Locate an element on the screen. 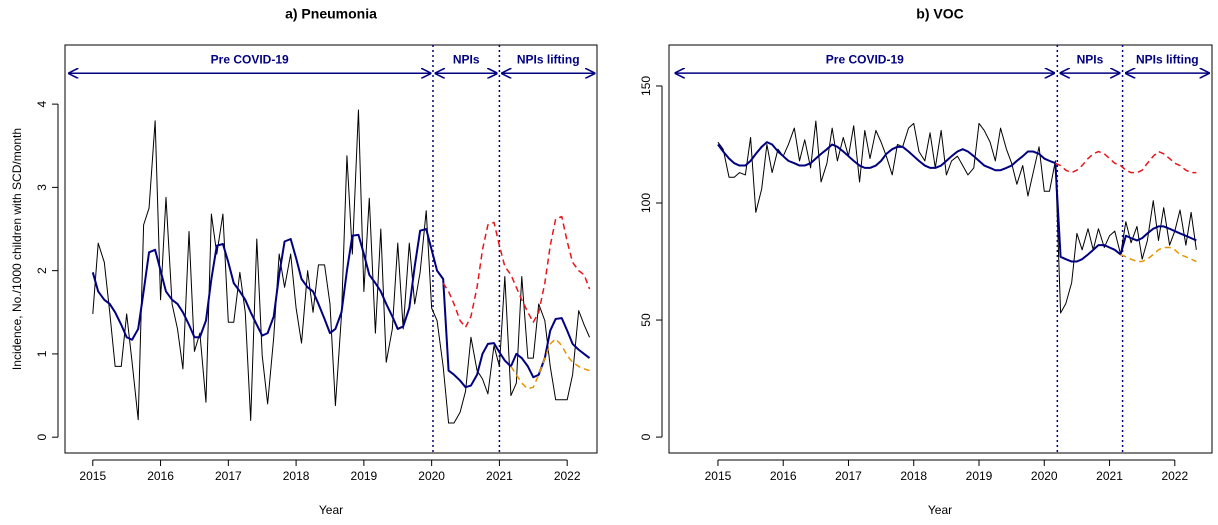 The height and width of the screenshot is (525, 1218). y-tick-label: 100 is located at coordinates (646, 203).